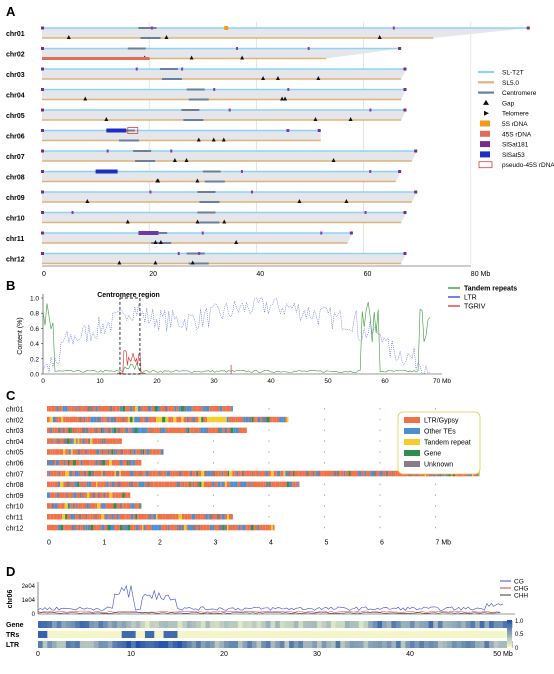 The width and height of the screenshot is (554, 674). What do you see at coordinates (34, 375) in the screenshot?
I see `y-tick-b-0: 0.0` at bounding box center [34, 375].